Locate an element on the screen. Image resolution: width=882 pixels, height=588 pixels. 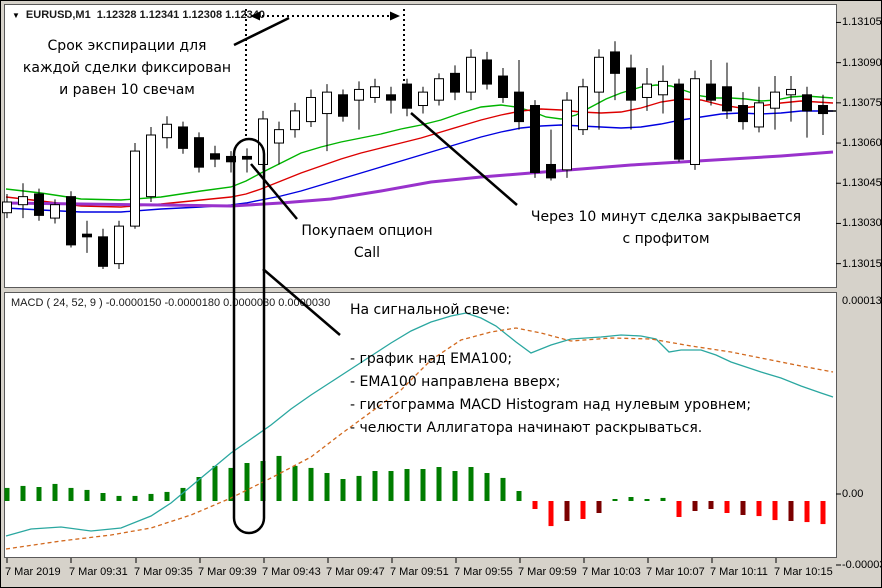
time-axis-label: 7 Mar 09:39 is located at coordinates (227, 572).